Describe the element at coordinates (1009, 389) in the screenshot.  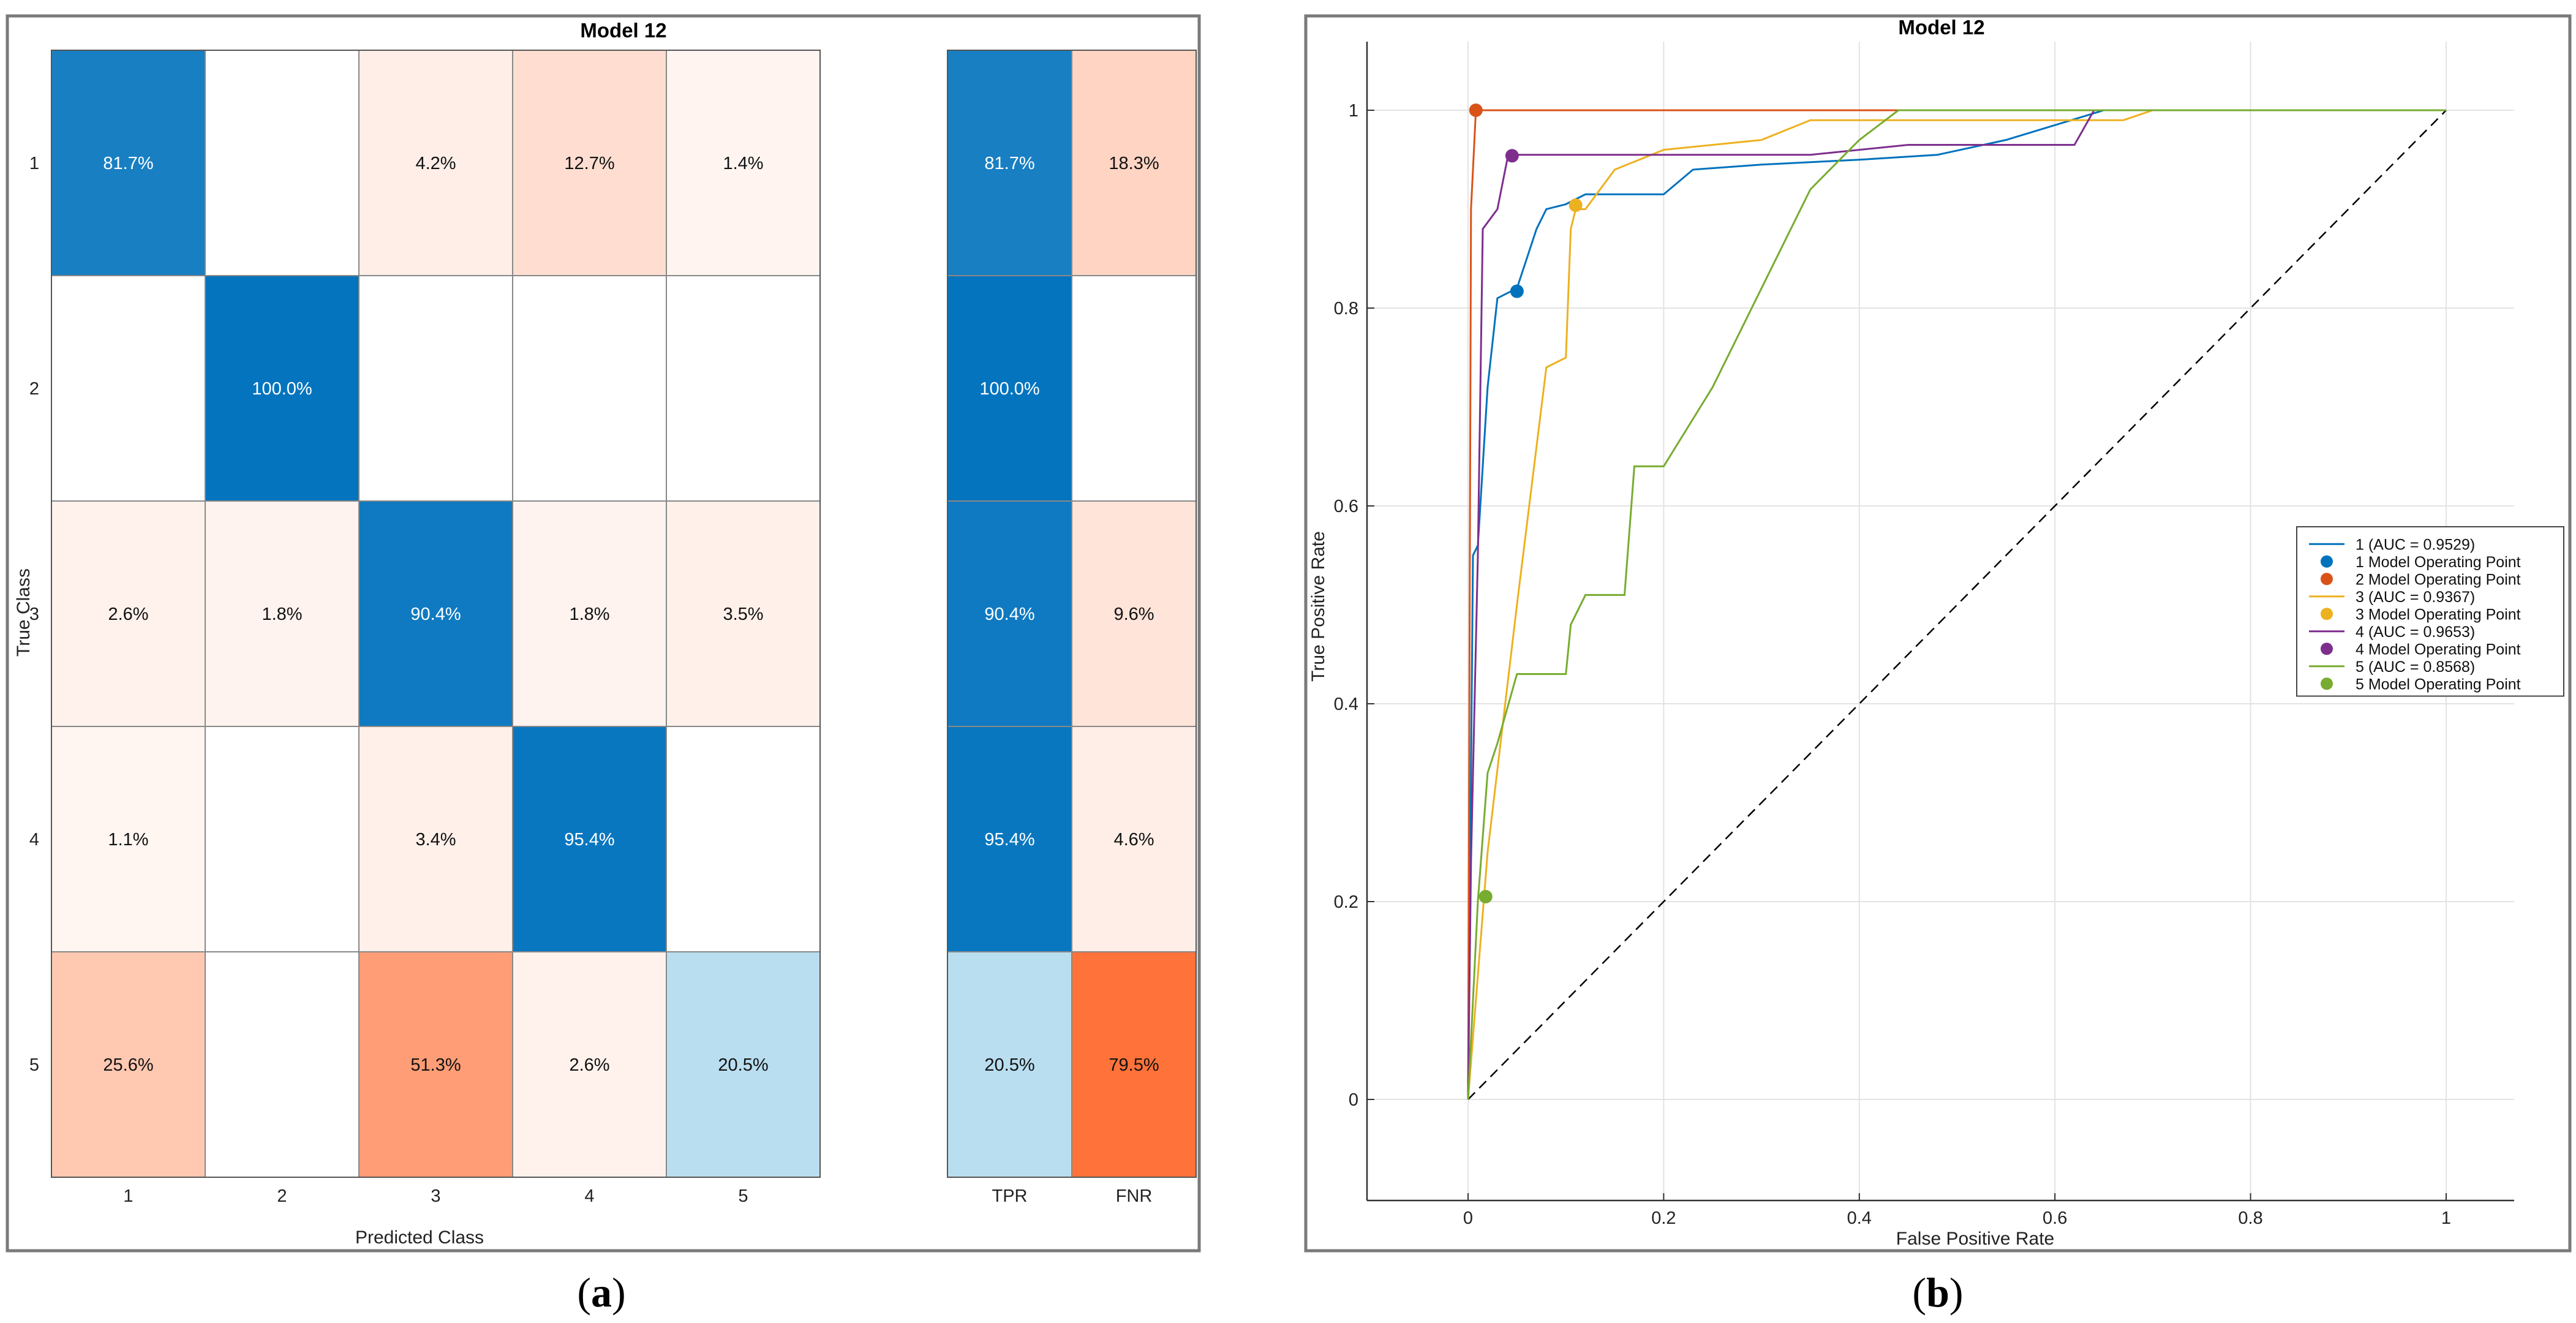
I see `summary-cell-label: 100.0%` at that location.